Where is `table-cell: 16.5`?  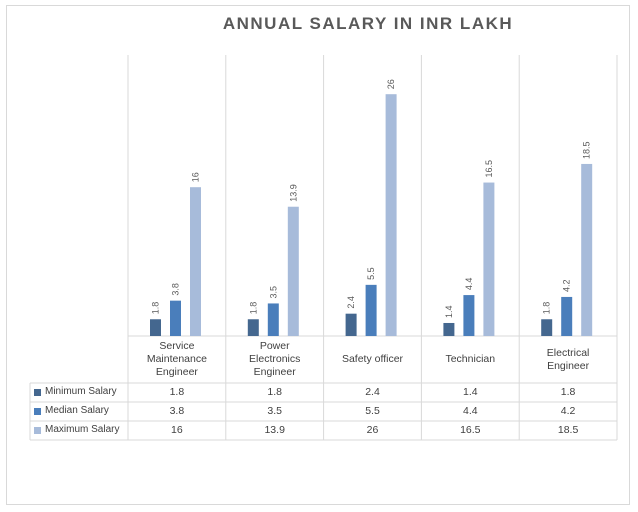
table-cell: 16.5 is located at coordinates (470, 430).